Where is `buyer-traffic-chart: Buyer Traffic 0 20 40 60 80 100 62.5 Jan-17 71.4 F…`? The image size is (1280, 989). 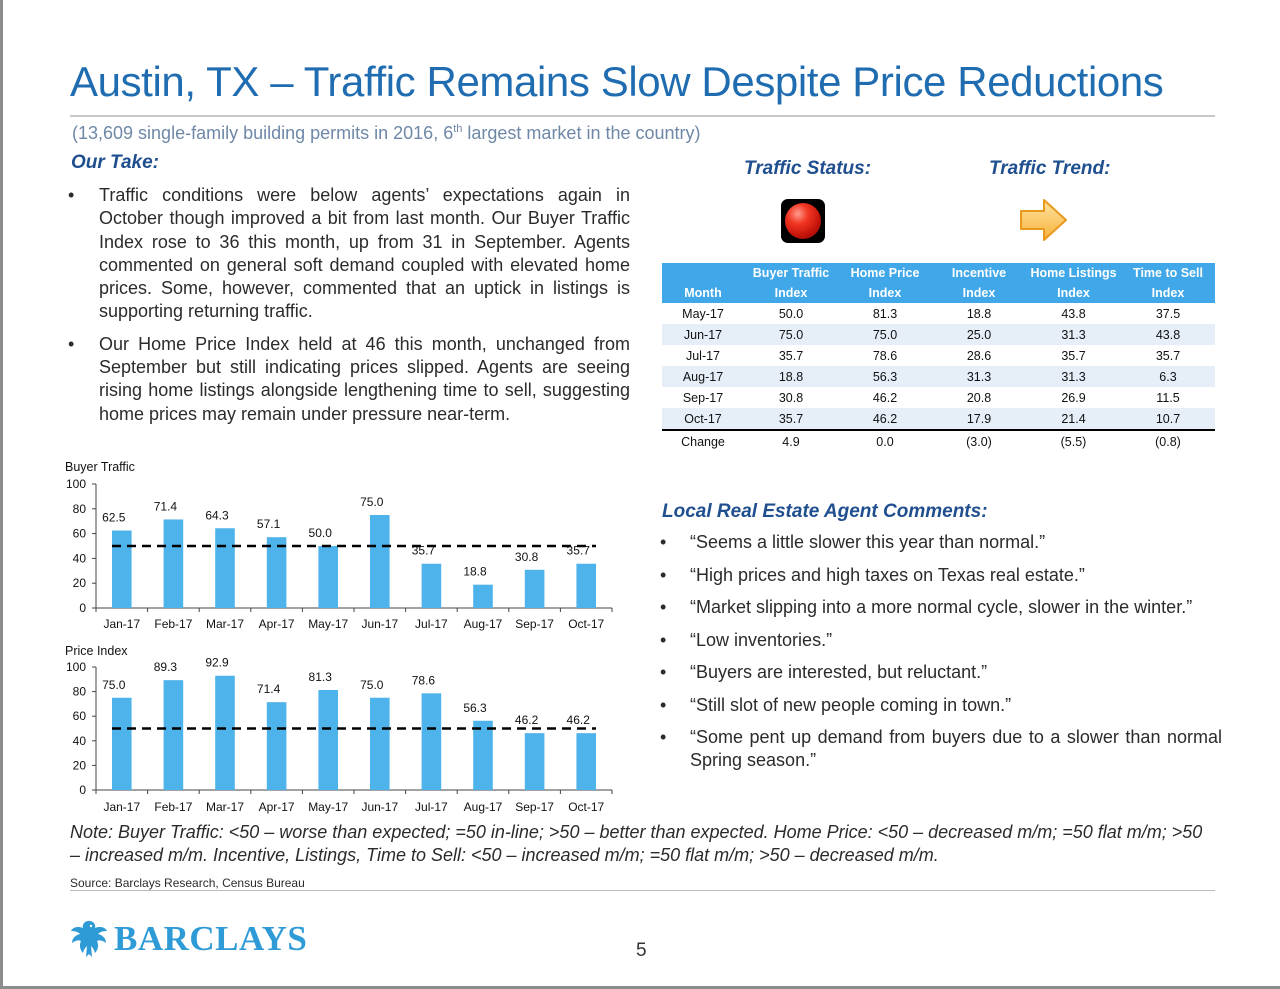 buyer-traffic-chart: Buyer Traffic 0 20 40 60 80 100 62.5 Jan-17 71.4 F… is located at coordinates (340, 548).